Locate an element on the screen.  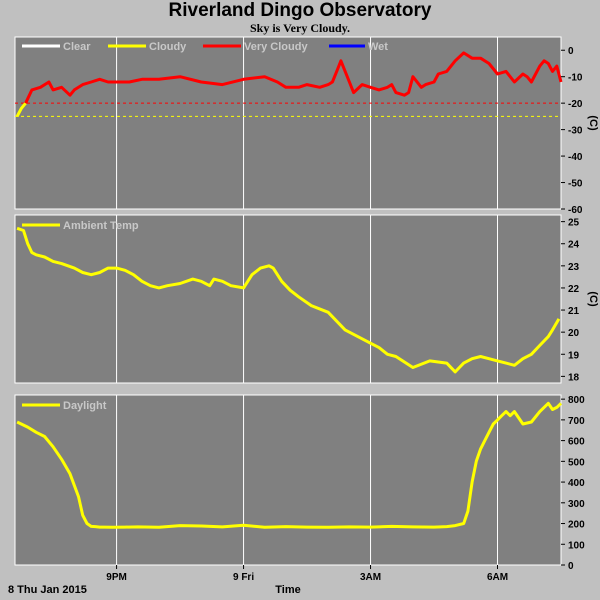
y-tick-label: 18 is located at coordinates (574, 377).